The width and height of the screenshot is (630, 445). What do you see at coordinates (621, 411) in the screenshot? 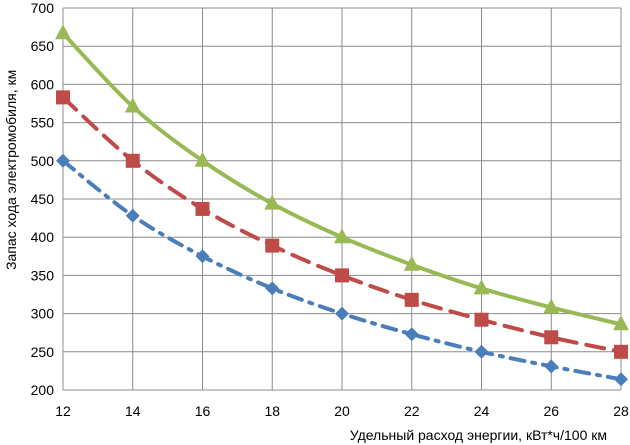
I see `x-tick-label: 28` at bounding box center [621, 411].